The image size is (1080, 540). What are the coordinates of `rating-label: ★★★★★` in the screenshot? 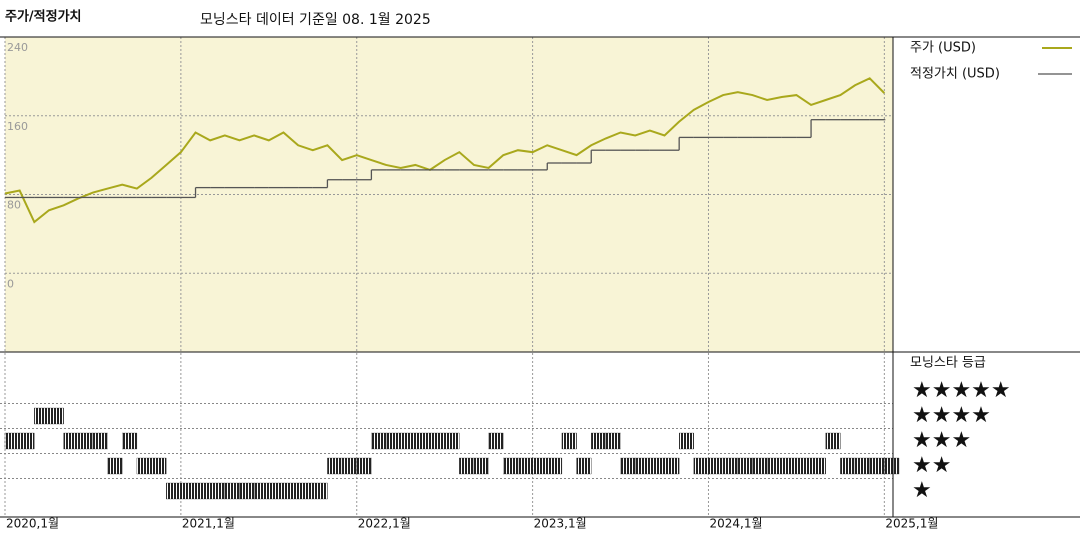 It's located at (961, 390).